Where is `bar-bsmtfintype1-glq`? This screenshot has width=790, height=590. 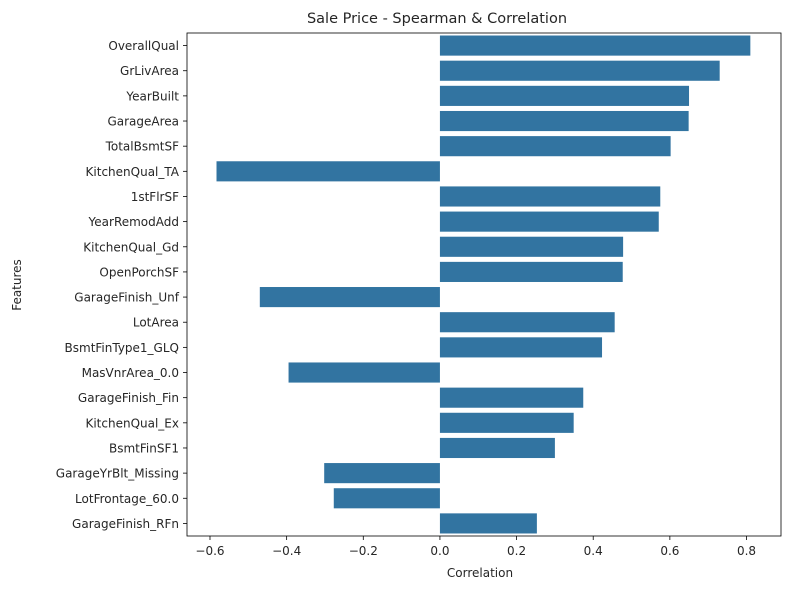 bar-bsmtfintype1-glq is located at coordinates (521, 347).